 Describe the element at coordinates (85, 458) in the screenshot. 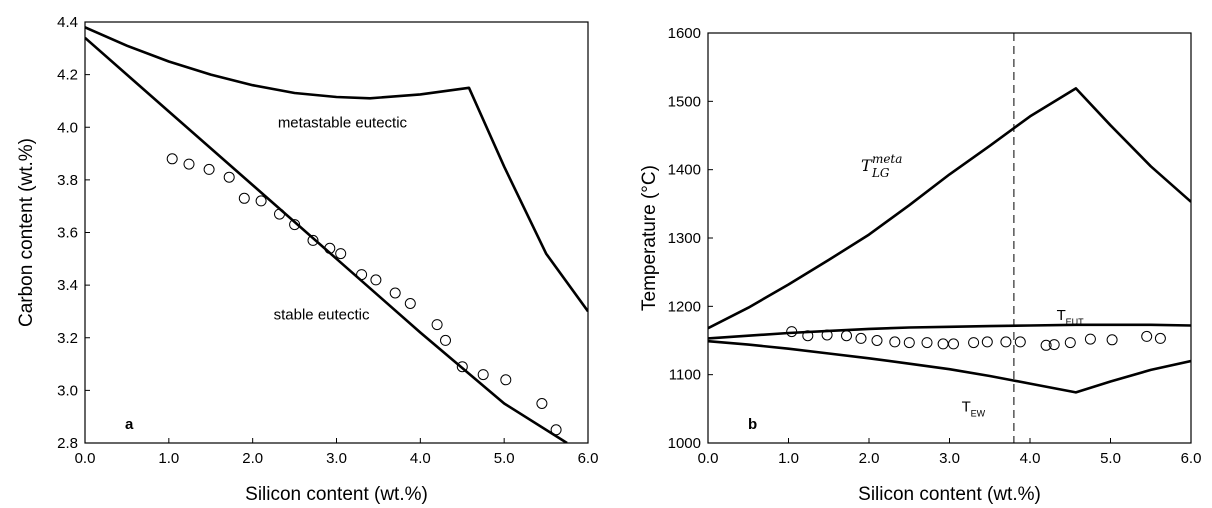

I see `chart-a-x-tick-label: 0.0` at that location.